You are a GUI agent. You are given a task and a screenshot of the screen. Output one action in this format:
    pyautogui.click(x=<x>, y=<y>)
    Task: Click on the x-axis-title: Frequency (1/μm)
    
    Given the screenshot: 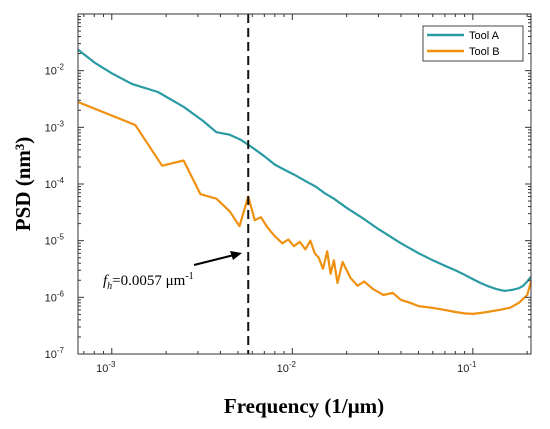 What is the action you would take?
    pyautogui.click(x=304, y=406)
    